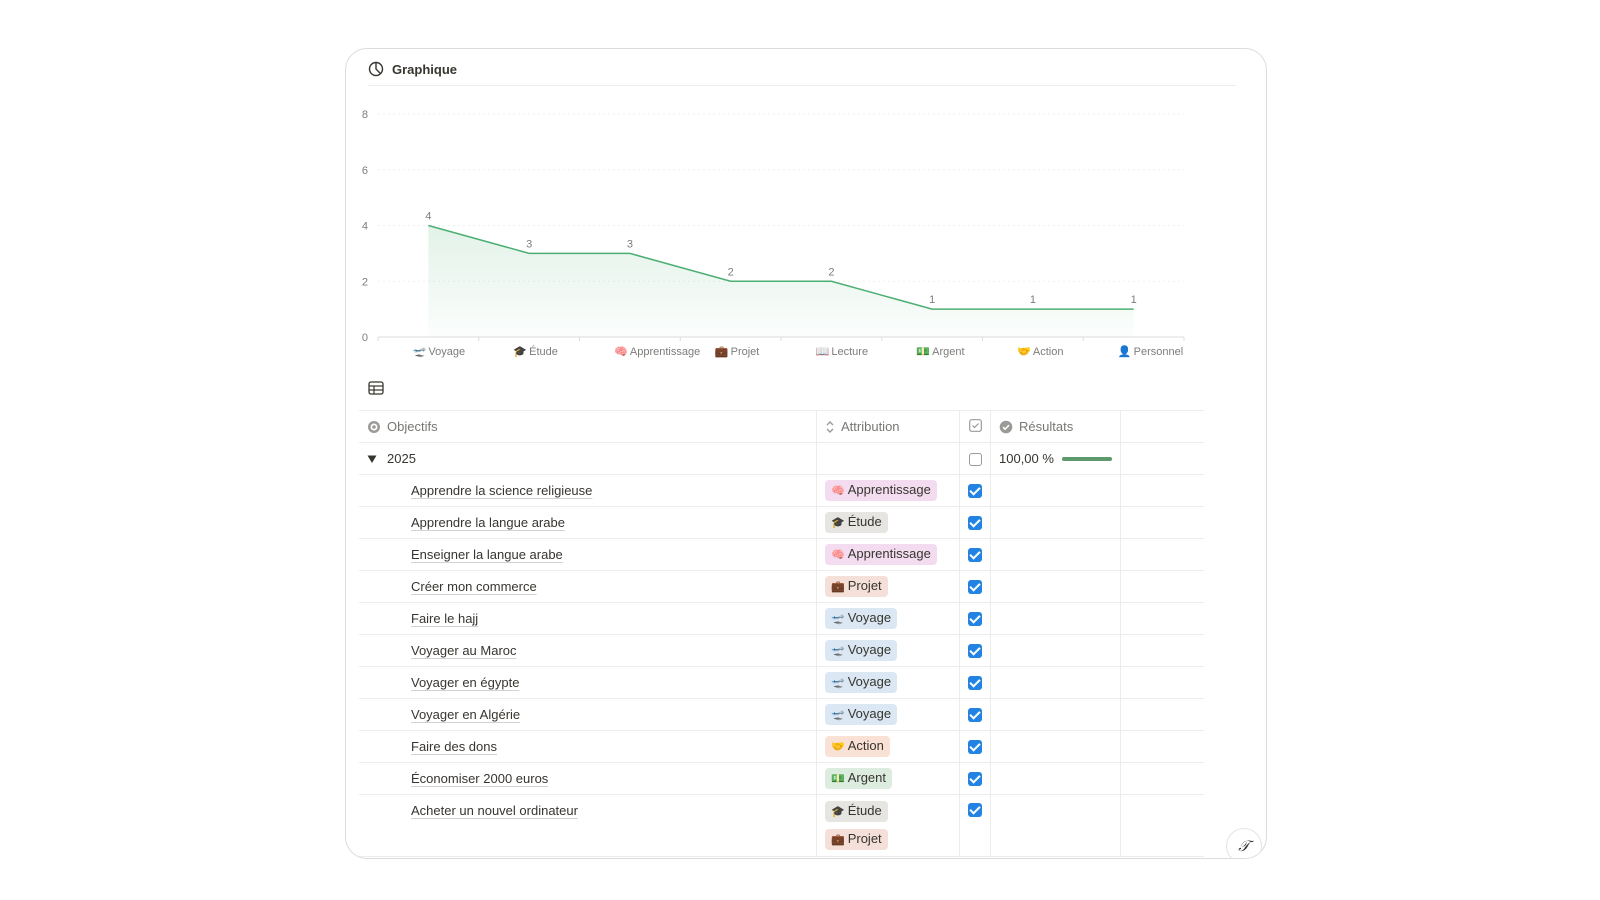 This screenshot has width=1600, height=900. Describe the element at coordinates (781, 714) in the screenshot. I see `table-row: Voyager en Algérie 🛫 Voyage` at that location.